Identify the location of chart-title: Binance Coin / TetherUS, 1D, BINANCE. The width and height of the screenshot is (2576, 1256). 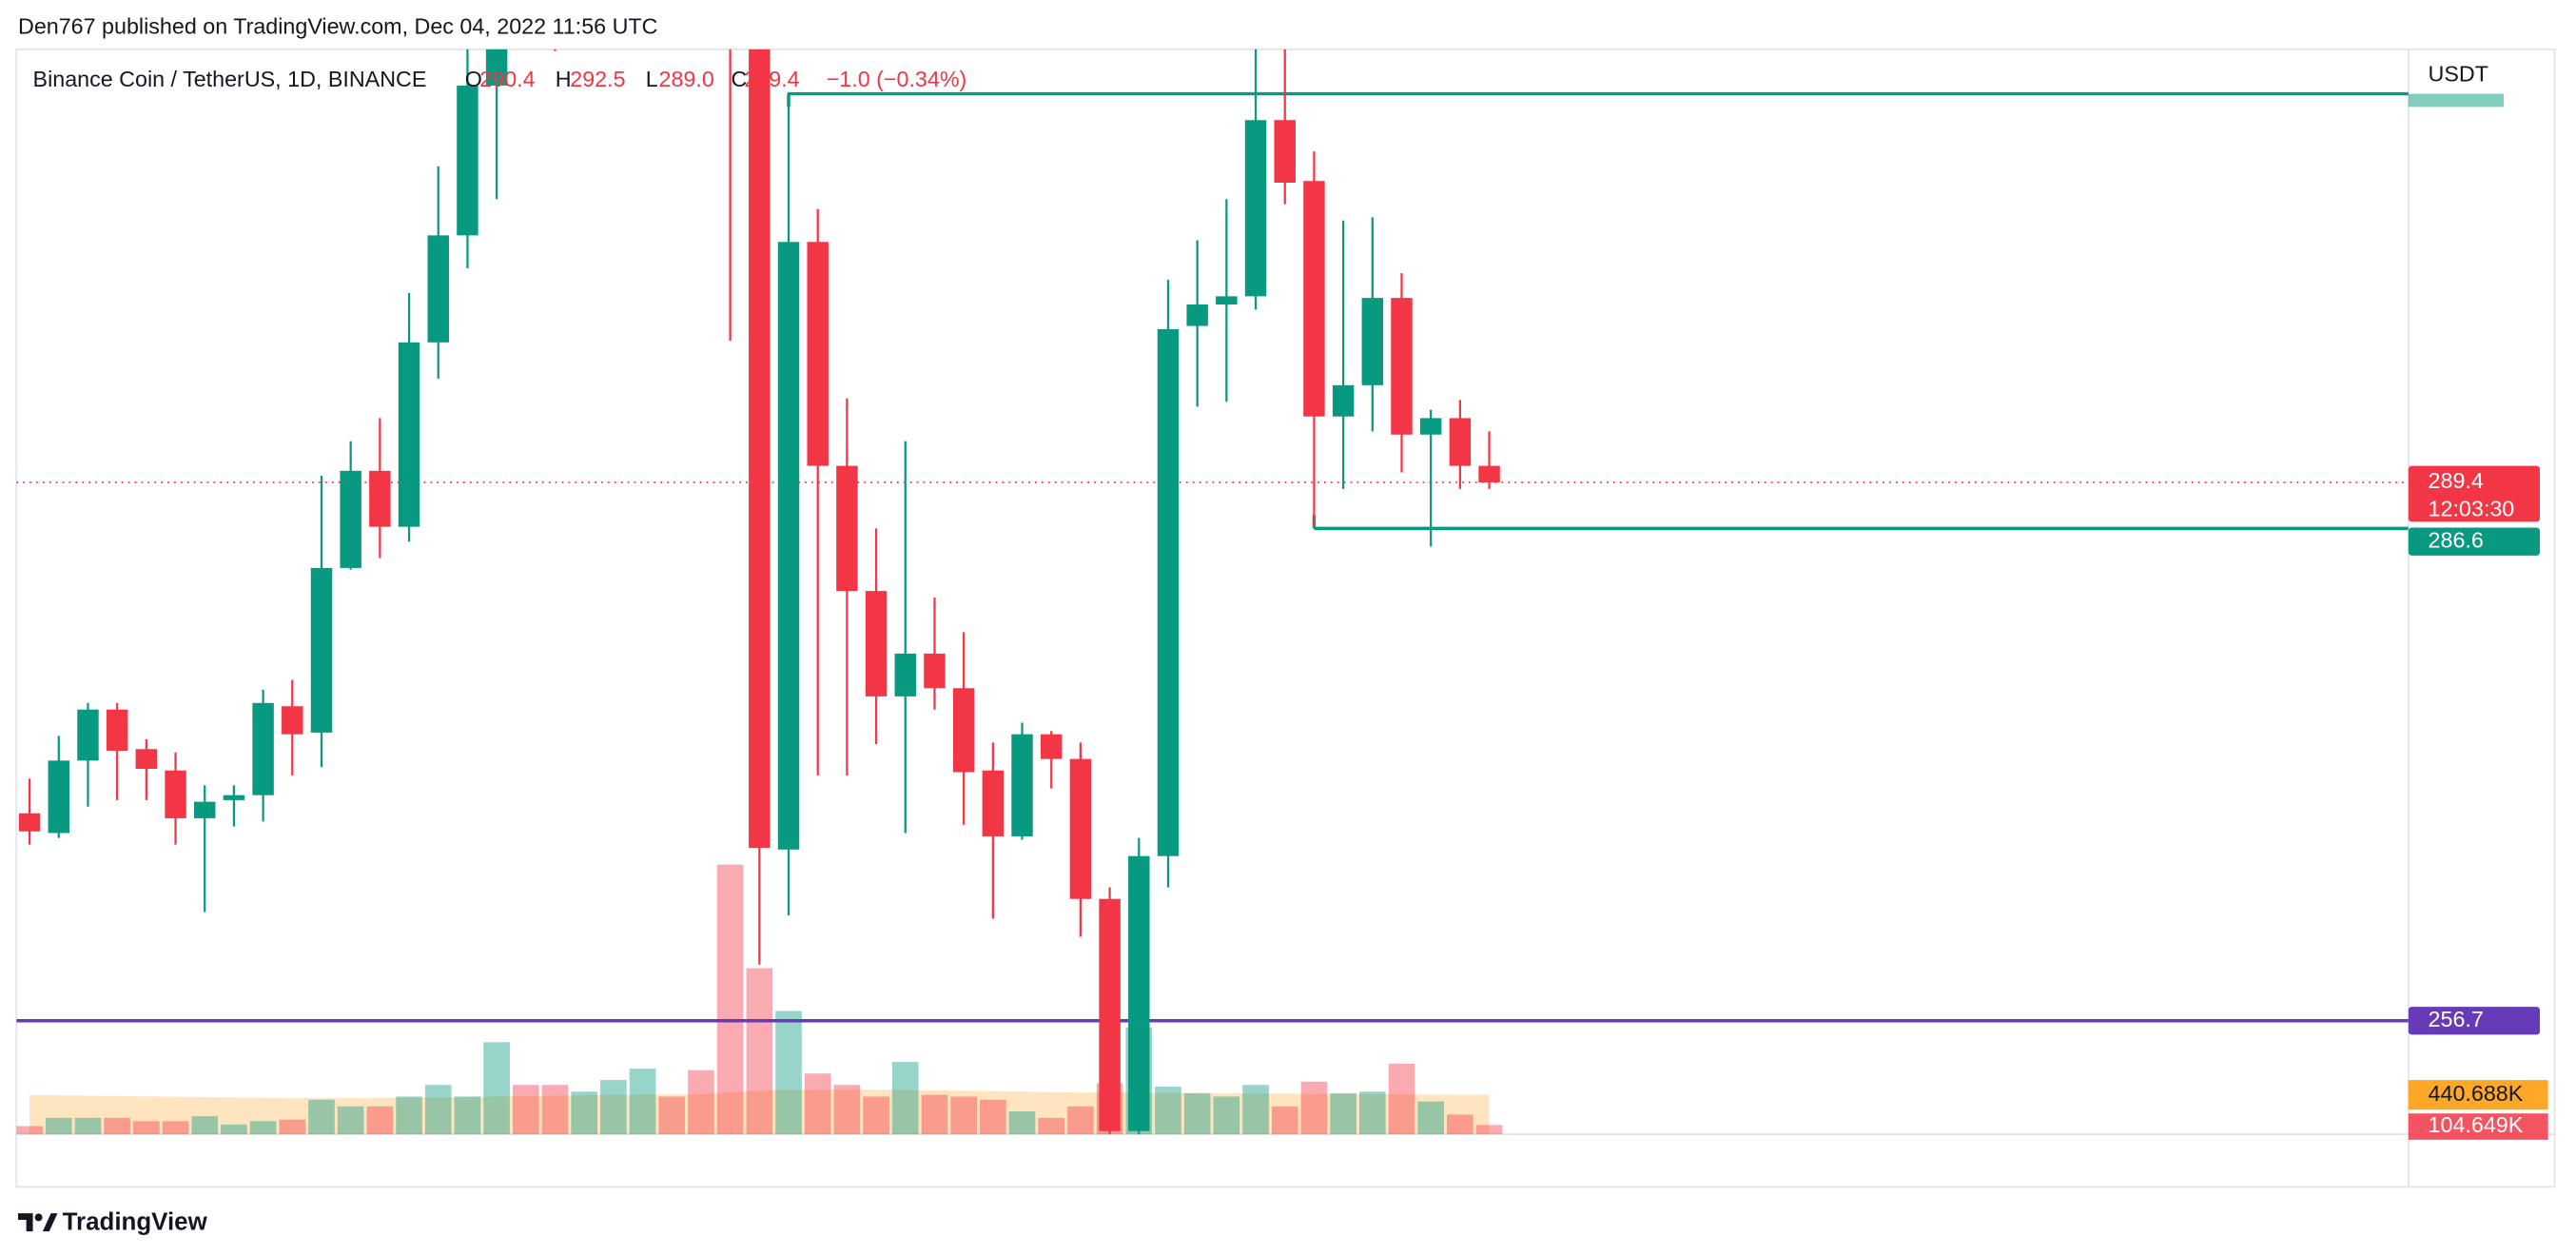
(230, 79).